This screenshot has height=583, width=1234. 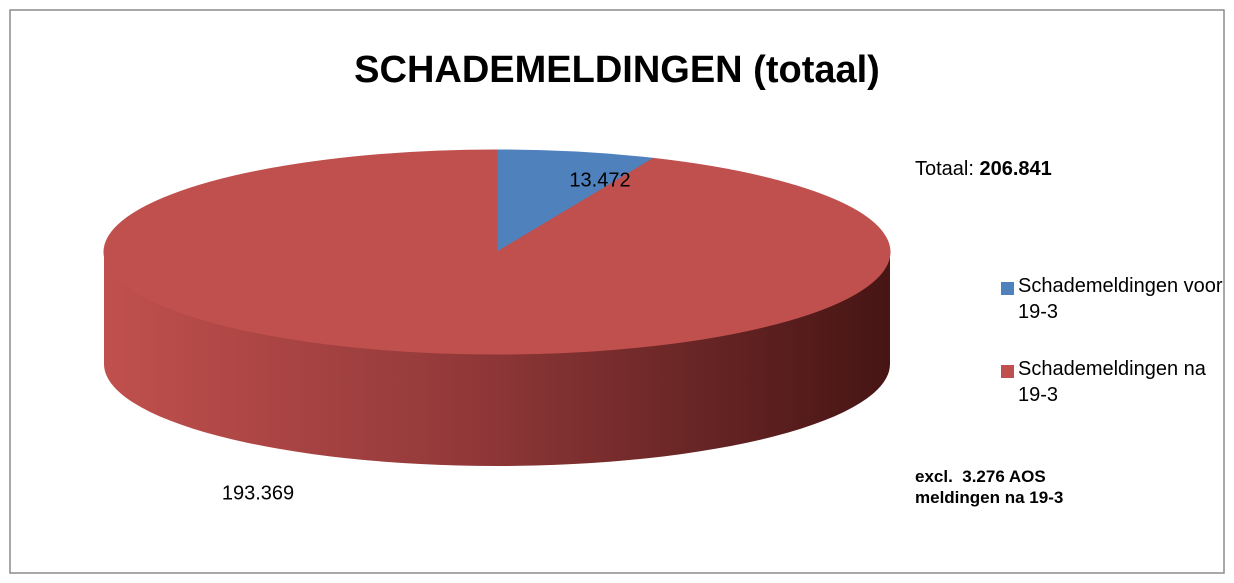 What do you see at coordinates (989, 487) in the screenshot?
I see `note-annotation: excl. 3.276 AOS meldingen na 19-3` at bounding box center [989, 487].